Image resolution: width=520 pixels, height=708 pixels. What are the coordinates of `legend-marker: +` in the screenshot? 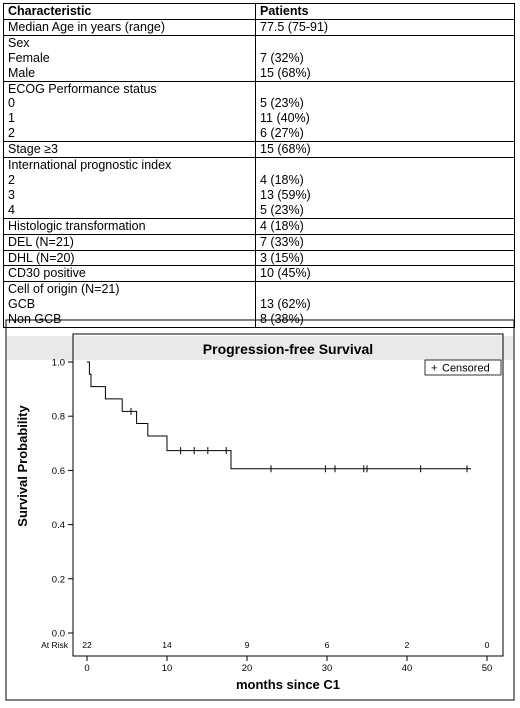 It's located at (434, 369).